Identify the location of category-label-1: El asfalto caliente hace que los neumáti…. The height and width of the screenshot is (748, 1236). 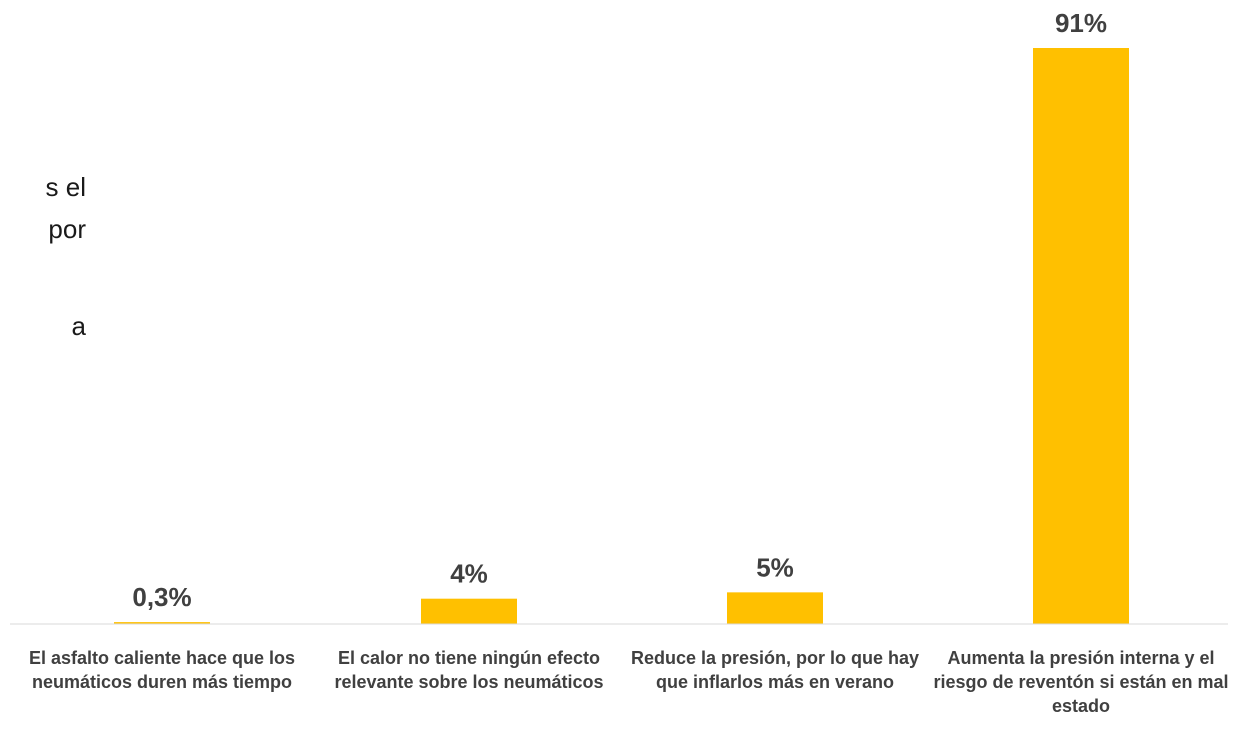
(162, 670).